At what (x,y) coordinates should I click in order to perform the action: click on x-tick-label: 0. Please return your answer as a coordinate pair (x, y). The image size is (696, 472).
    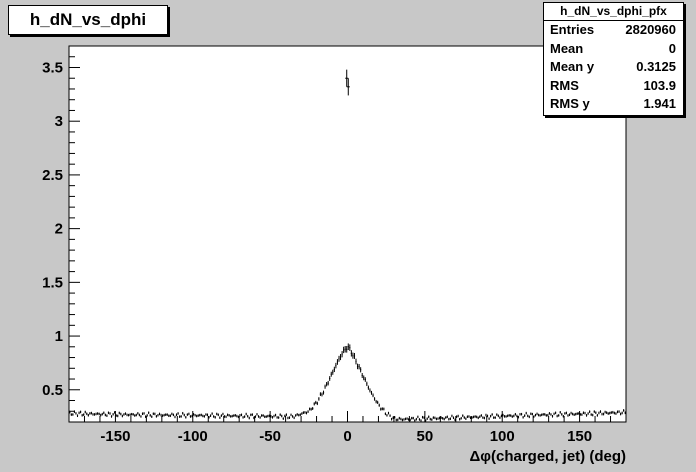
    Looking at the image, I should click on (347, 436).